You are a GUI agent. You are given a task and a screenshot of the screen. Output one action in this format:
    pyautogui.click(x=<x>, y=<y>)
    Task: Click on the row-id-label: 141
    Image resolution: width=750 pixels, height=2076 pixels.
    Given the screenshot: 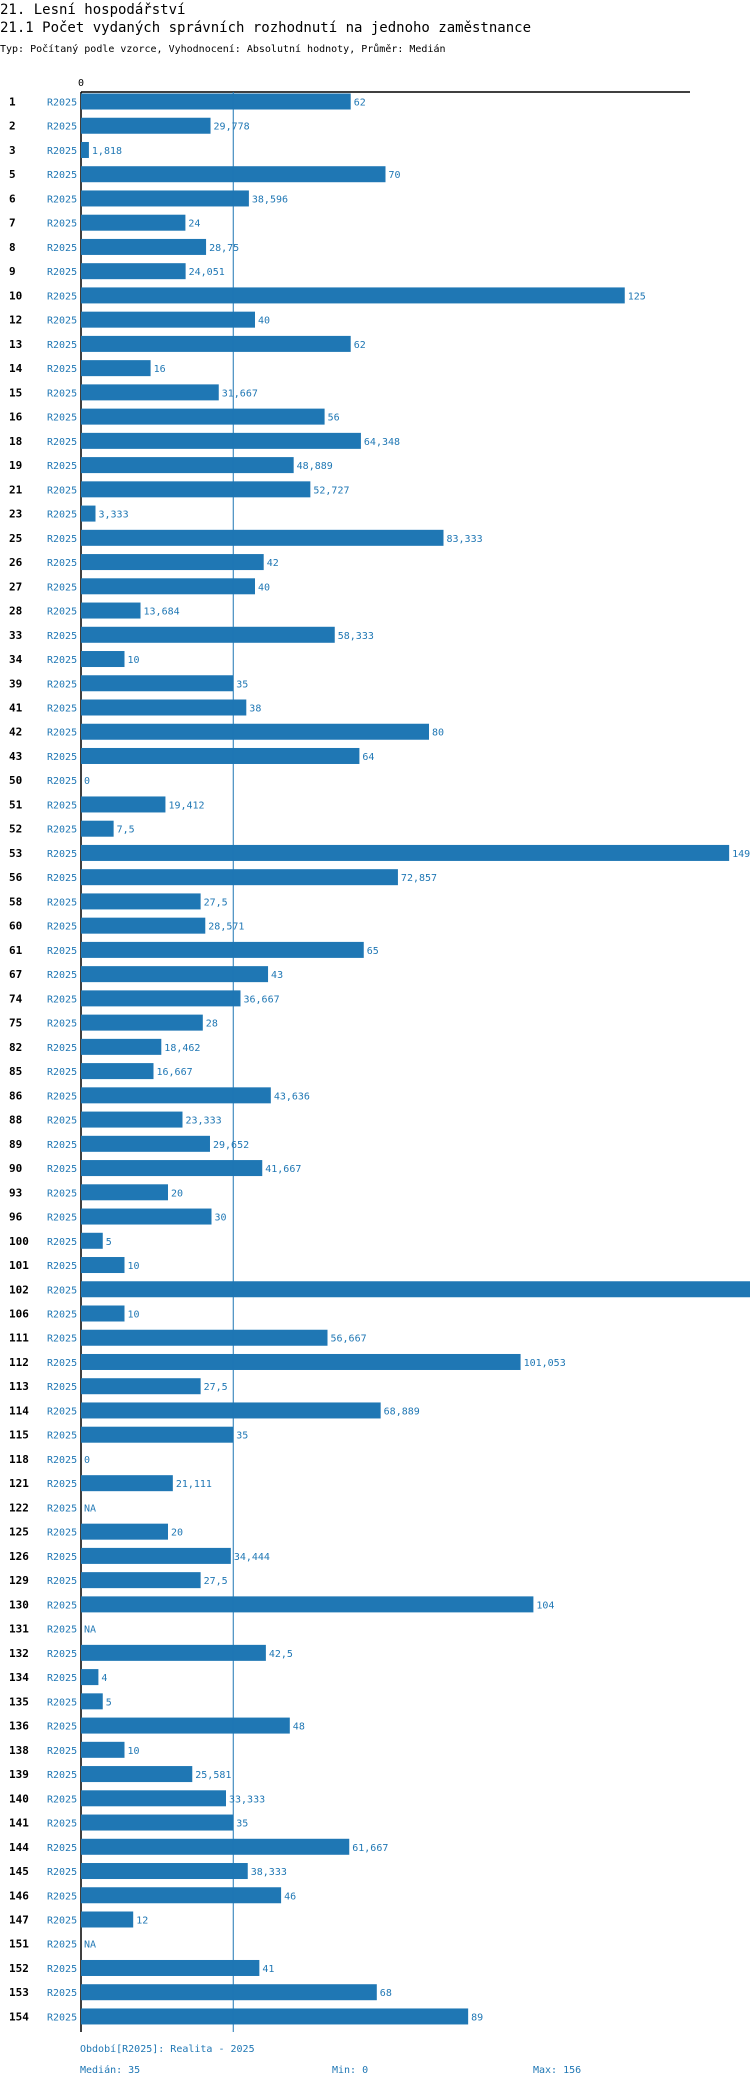 What is the action you would take?
    pyautogui.click(x=19, y=1823)
    